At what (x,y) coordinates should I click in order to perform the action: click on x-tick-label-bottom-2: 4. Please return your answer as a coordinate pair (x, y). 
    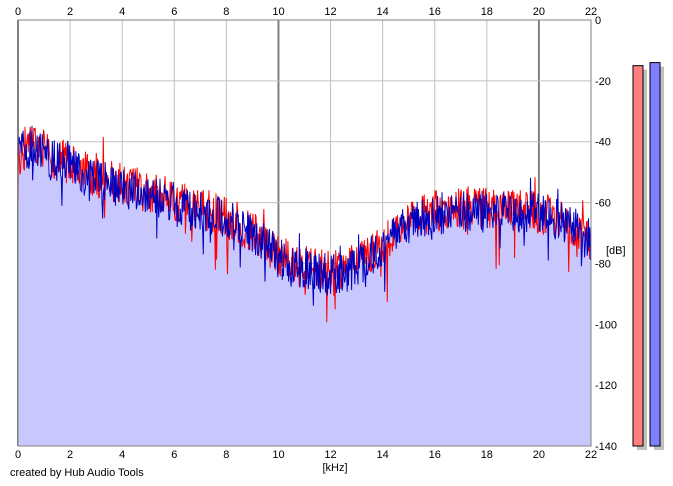
    Looking at the image, I should click on (122, 455).